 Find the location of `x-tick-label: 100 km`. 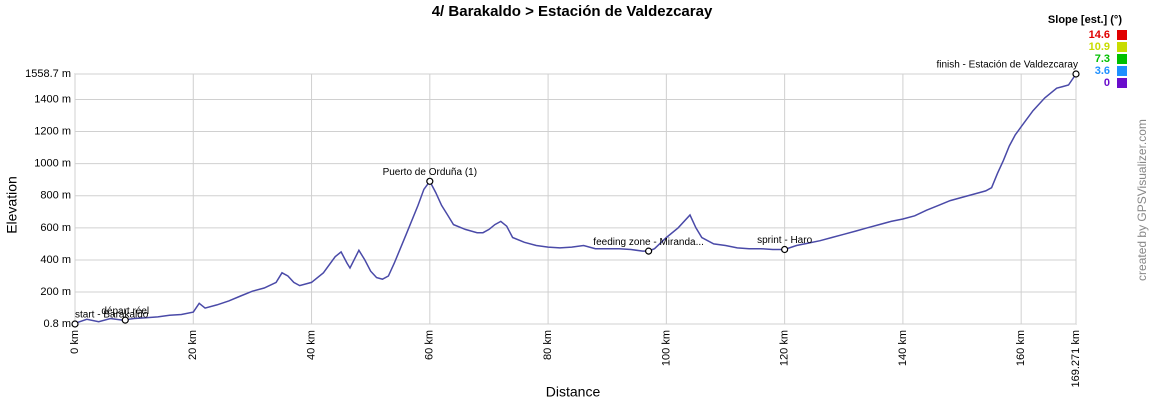

x-tick-label: 100 km is located at coordinates (666, 348).